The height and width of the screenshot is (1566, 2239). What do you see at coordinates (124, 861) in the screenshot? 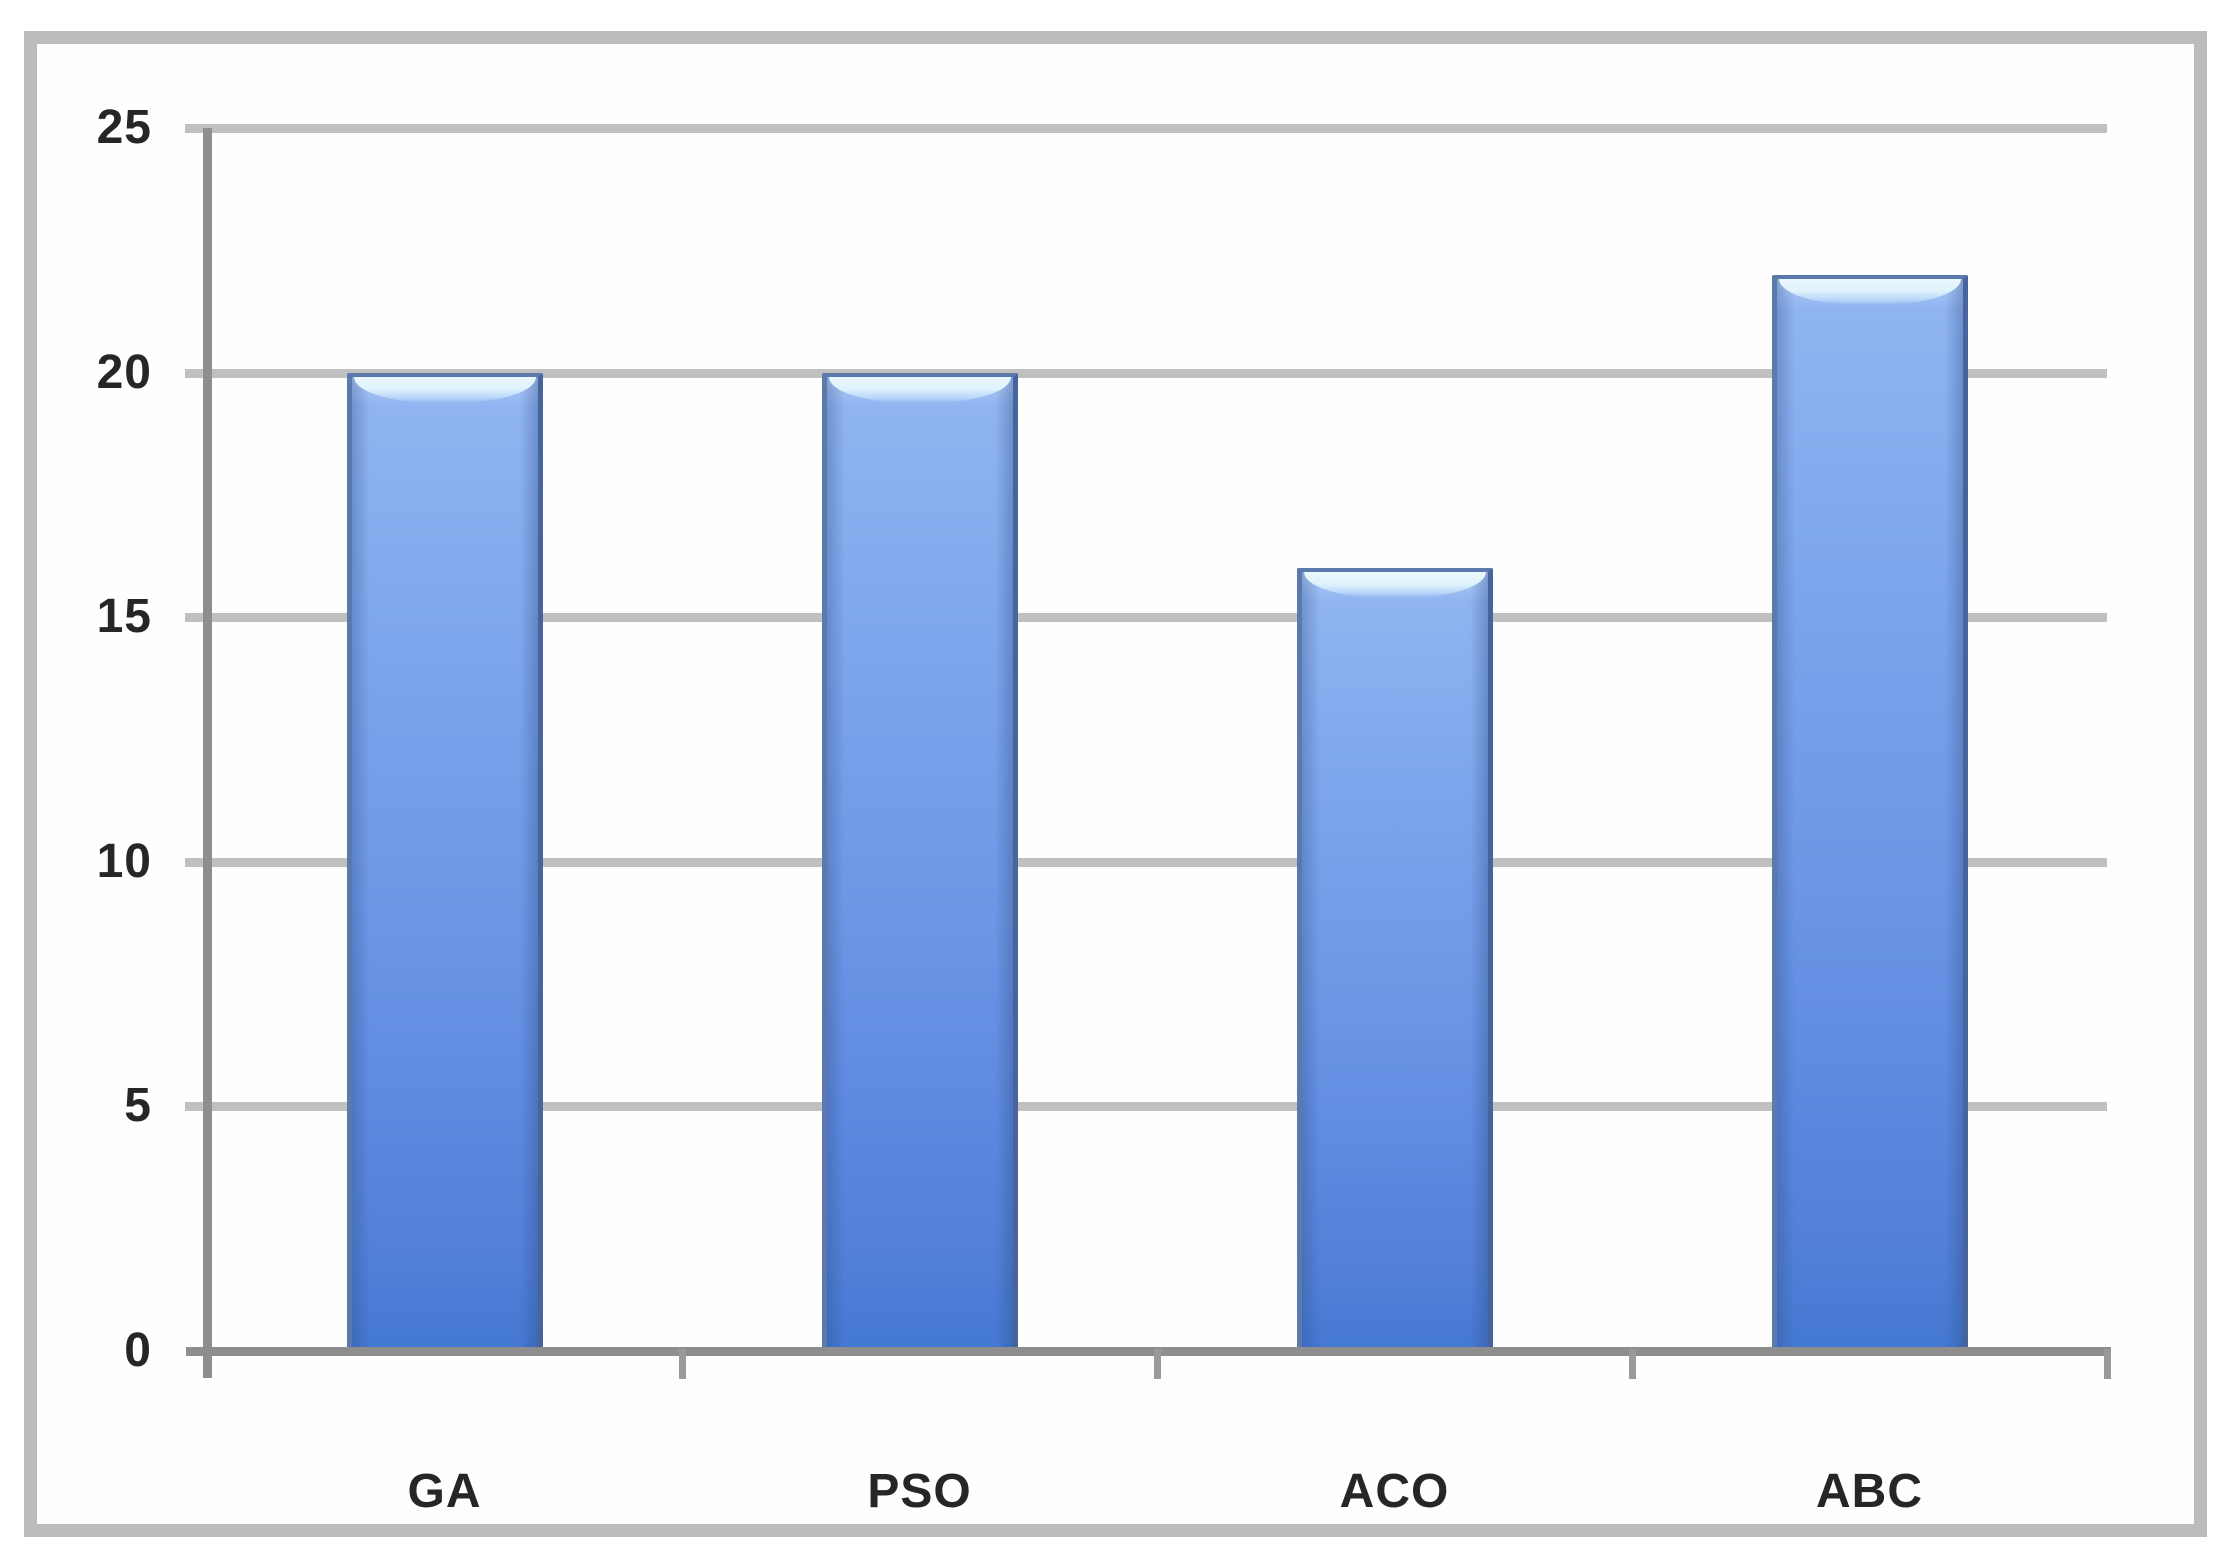
I see `y-tick-label: 10` at bounding box center [124, 861].